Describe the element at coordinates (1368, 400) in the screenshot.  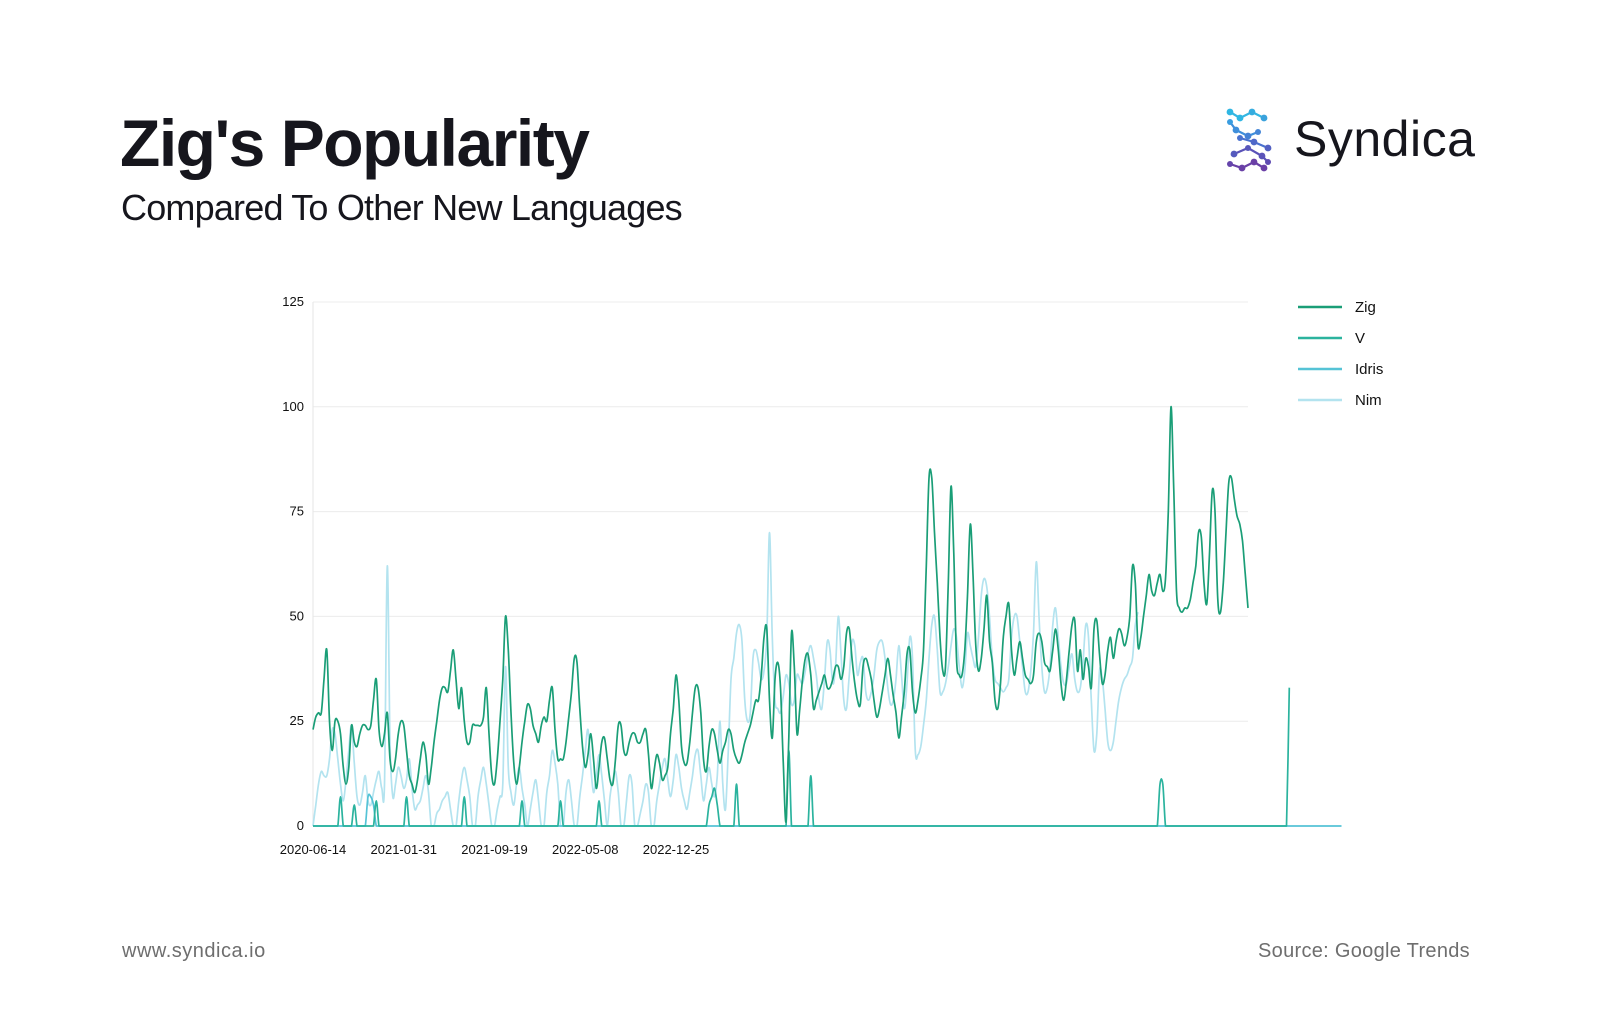
I see `legend-label-nim: Nim` at that location.